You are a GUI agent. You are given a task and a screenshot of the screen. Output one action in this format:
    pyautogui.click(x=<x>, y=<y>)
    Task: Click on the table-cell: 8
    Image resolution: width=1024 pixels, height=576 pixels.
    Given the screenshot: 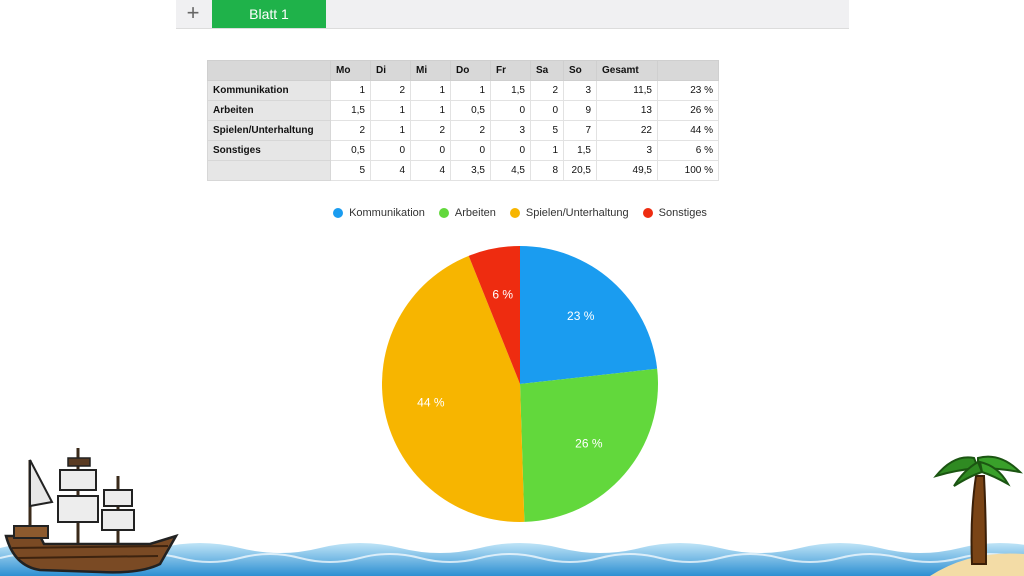 What is the action you would take?
    pyautogui.click(x=547, y=170)
    